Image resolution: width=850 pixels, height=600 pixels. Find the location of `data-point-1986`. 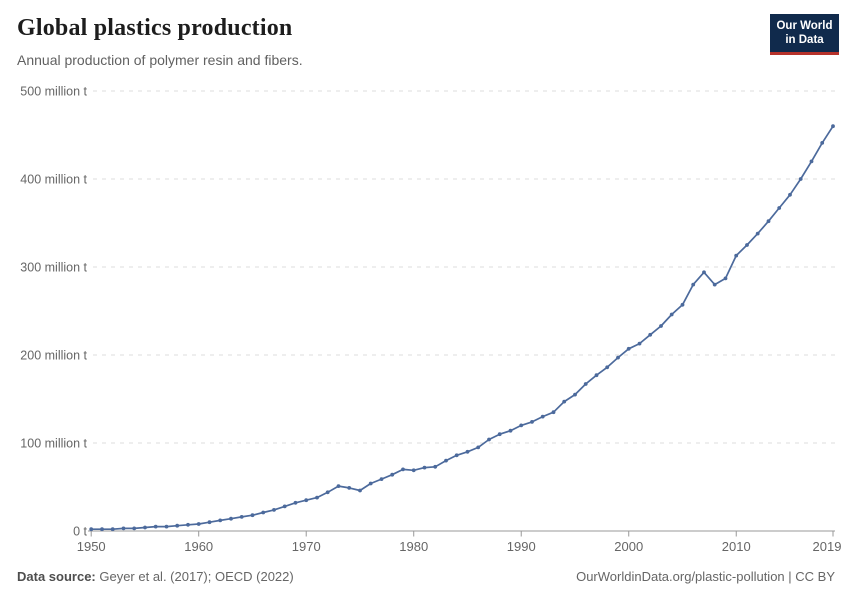

data-point-1986 is located at coordinates (478, 447).